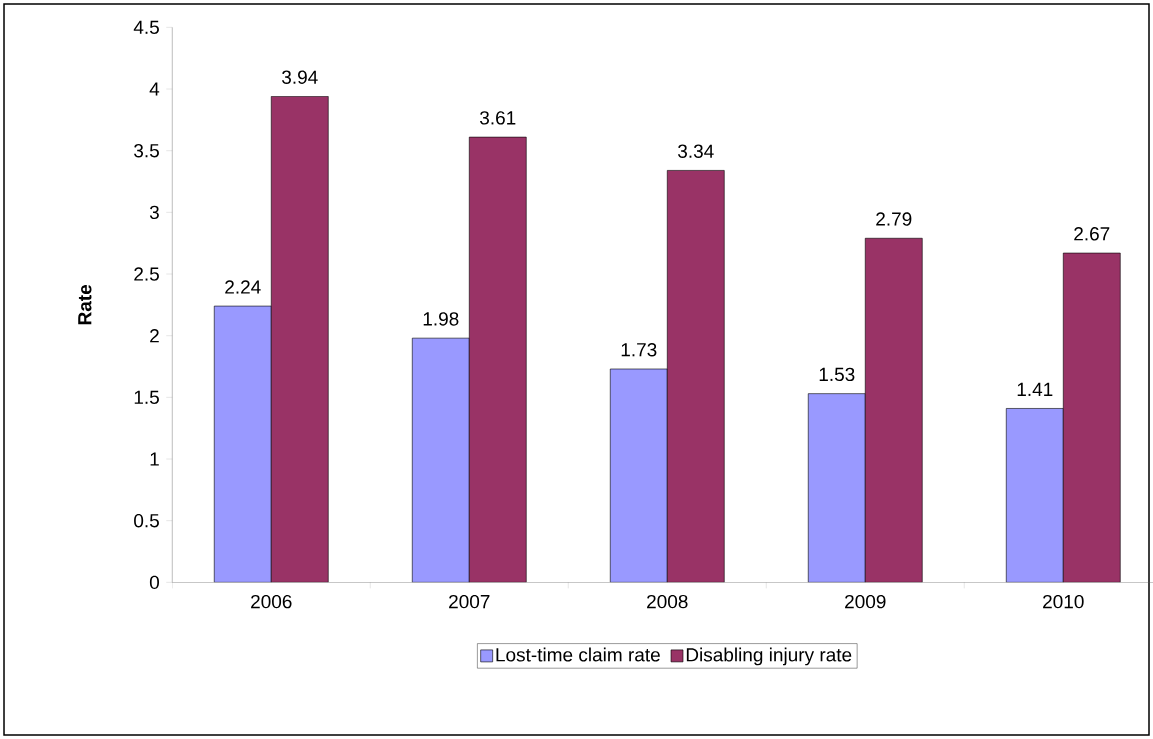 This screenshot has width=1153, height=739. What do you see at coordinates (769, 656) in the screenshot?
I see `legend-label: Disabling injury rate` at bounding box center [769, 656].